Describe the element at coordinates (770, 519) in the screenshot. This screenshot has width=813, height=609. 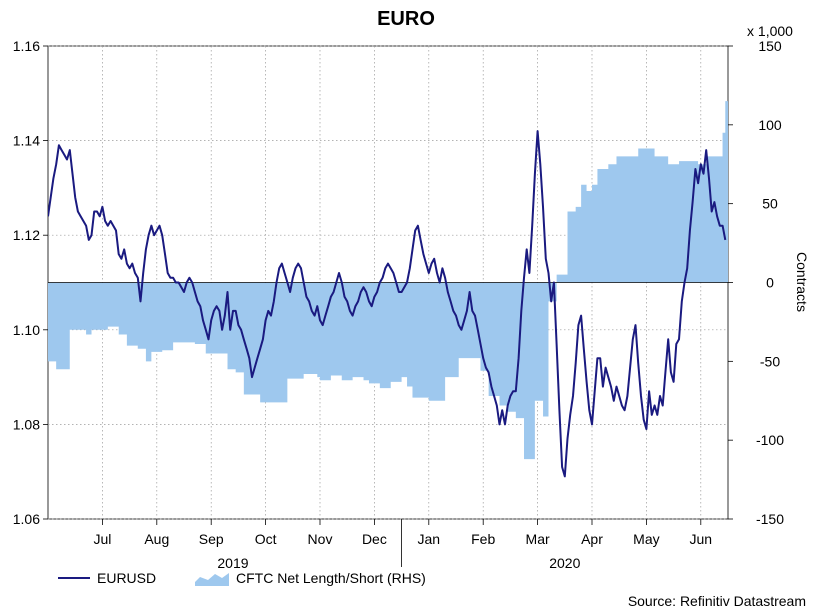
I see `right-tick-label: -150` at that location.